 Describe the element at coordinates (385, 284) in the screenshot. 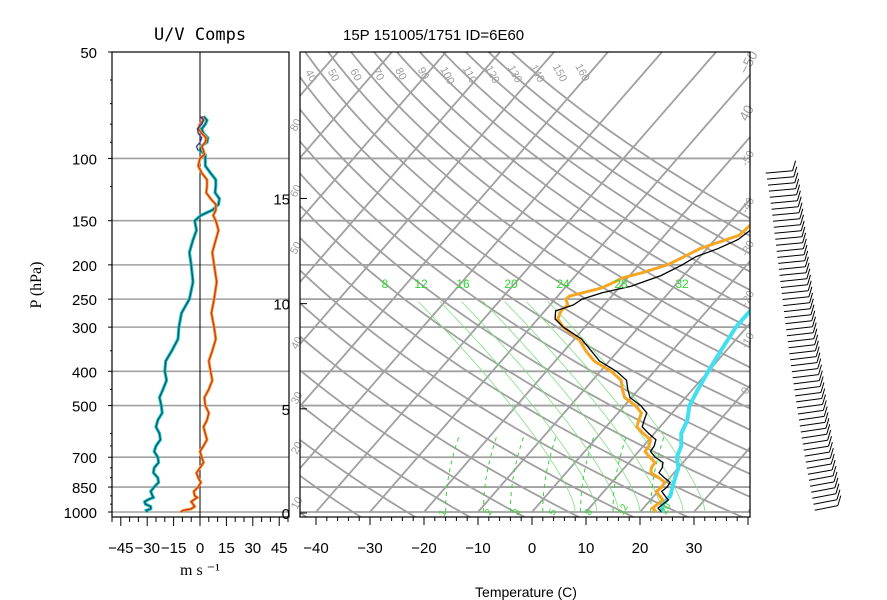

I see `moist-adiabat-label: 8` at that location.